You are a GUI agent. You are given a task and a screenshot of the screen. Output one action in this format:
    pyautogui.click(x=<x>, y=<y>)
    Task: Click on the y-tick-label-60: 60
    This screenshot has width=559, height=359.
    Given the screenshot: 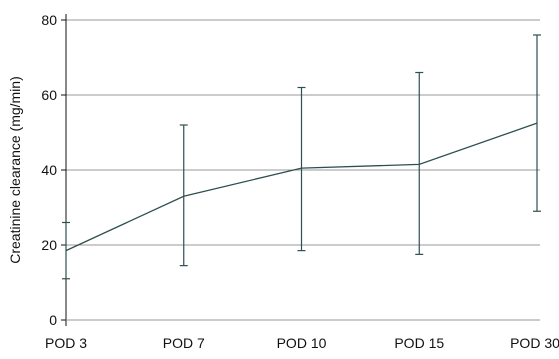 What is the action you would take?
    pyautogui.click(x=49, y=95)
    